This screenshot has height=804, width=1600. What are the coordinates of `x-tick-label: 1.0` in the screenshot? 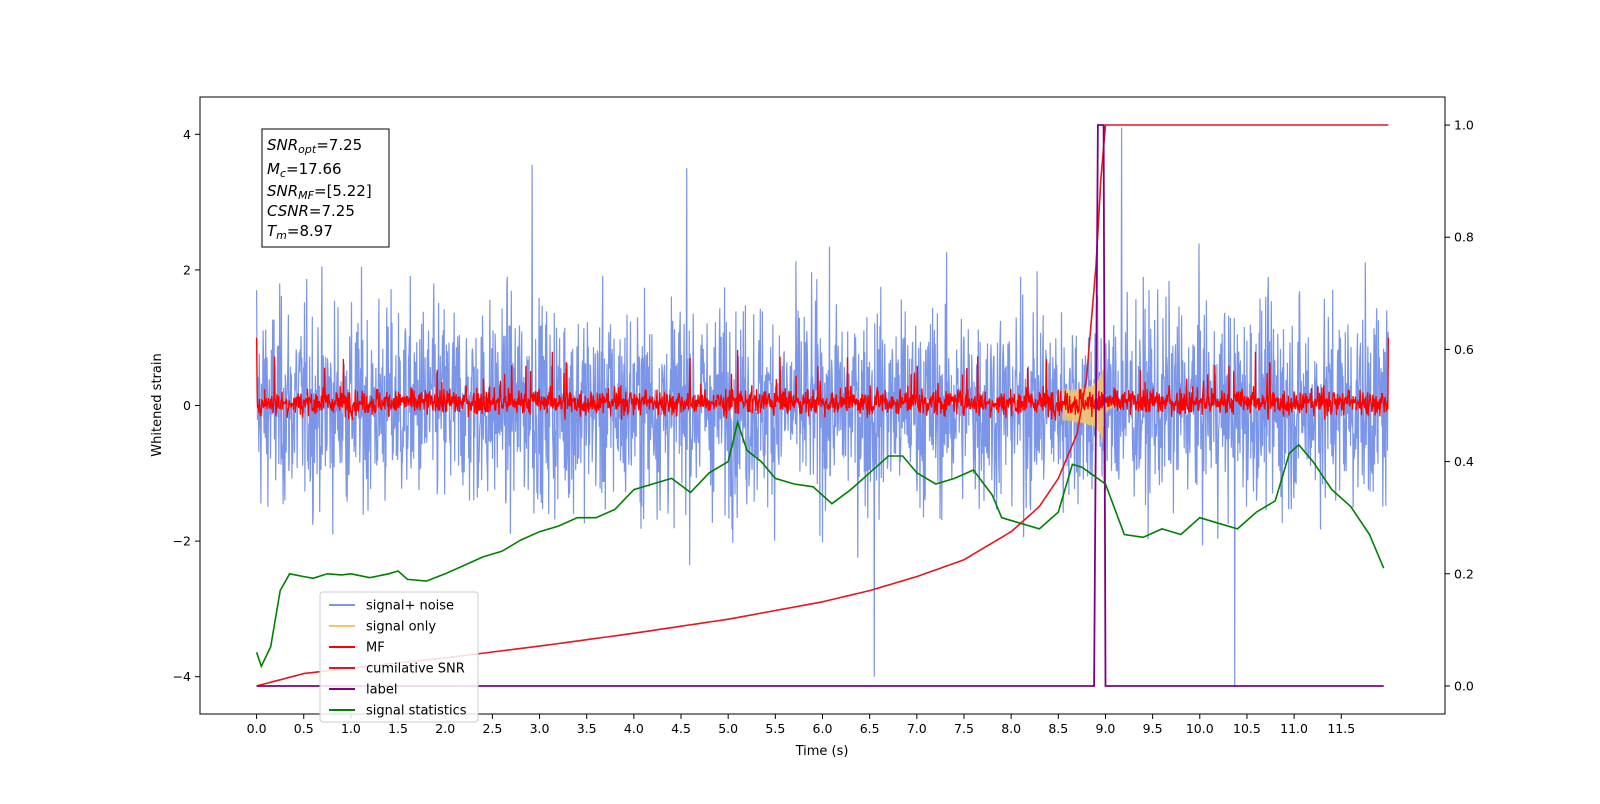 It's located at (351, 728).